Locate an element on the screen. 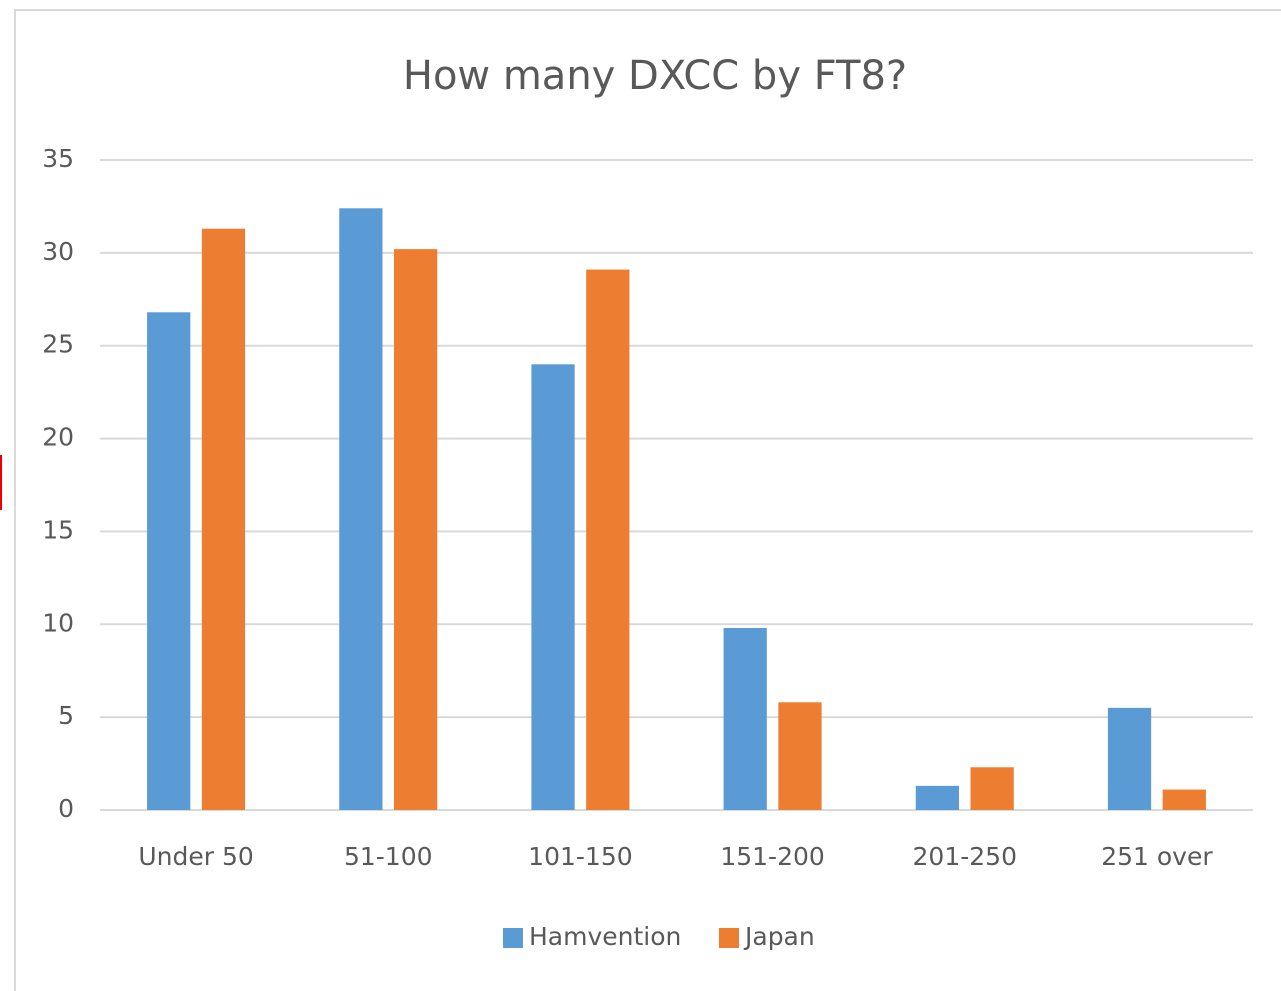 This screenshot has width=1281, height=991. y-tick-label: 0 is located at coordinates (66, 808).